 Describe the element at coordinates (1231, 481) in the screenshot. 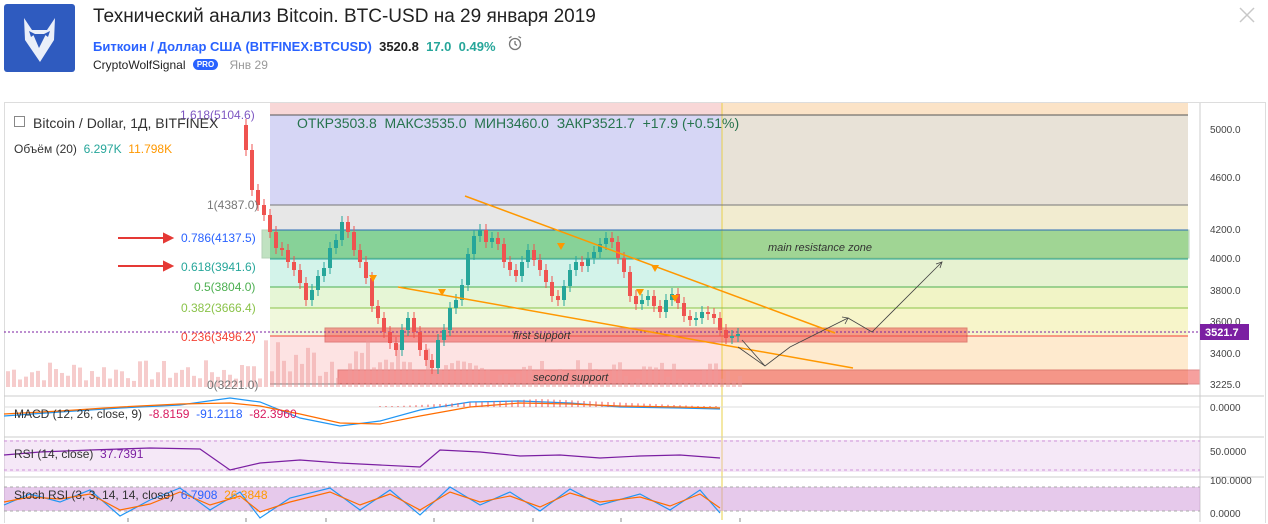

I see `stoch-scale-top: 100.0000` at that location.